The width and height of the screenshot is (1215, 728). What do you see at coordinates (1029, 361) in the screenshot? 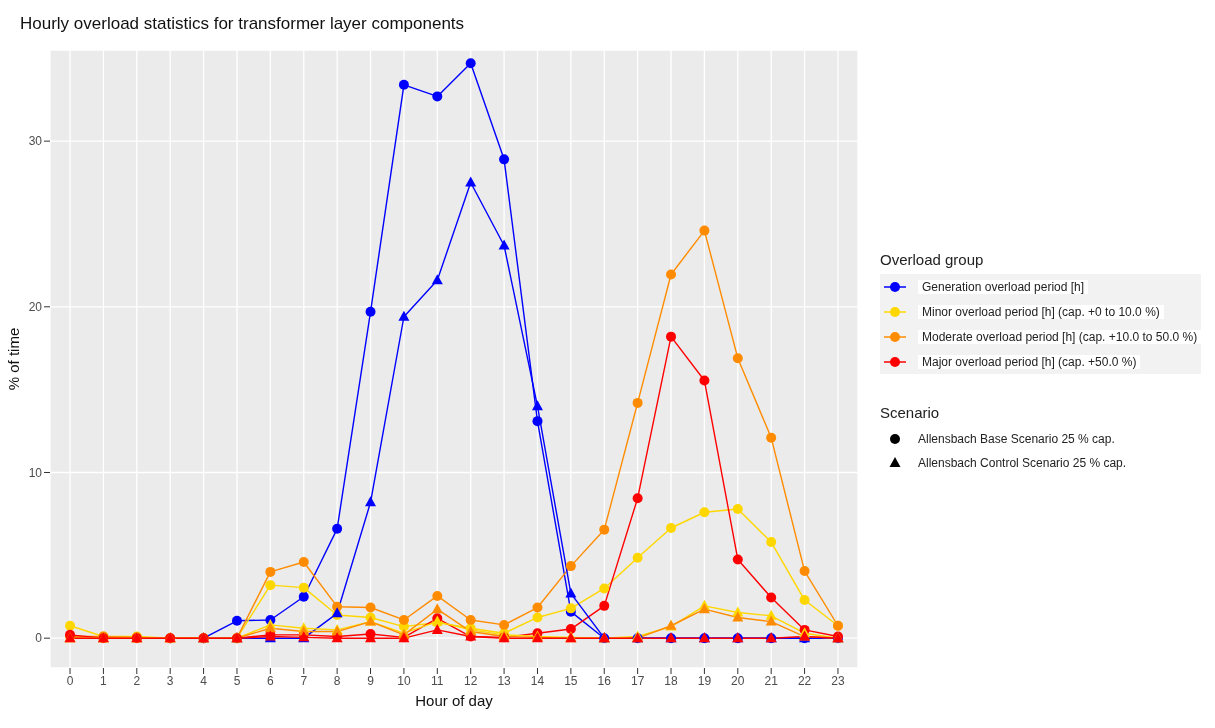
I see `legend-label: Major overload period [h] (cap. +50.0 %)` at bounding box center [1029, 361].